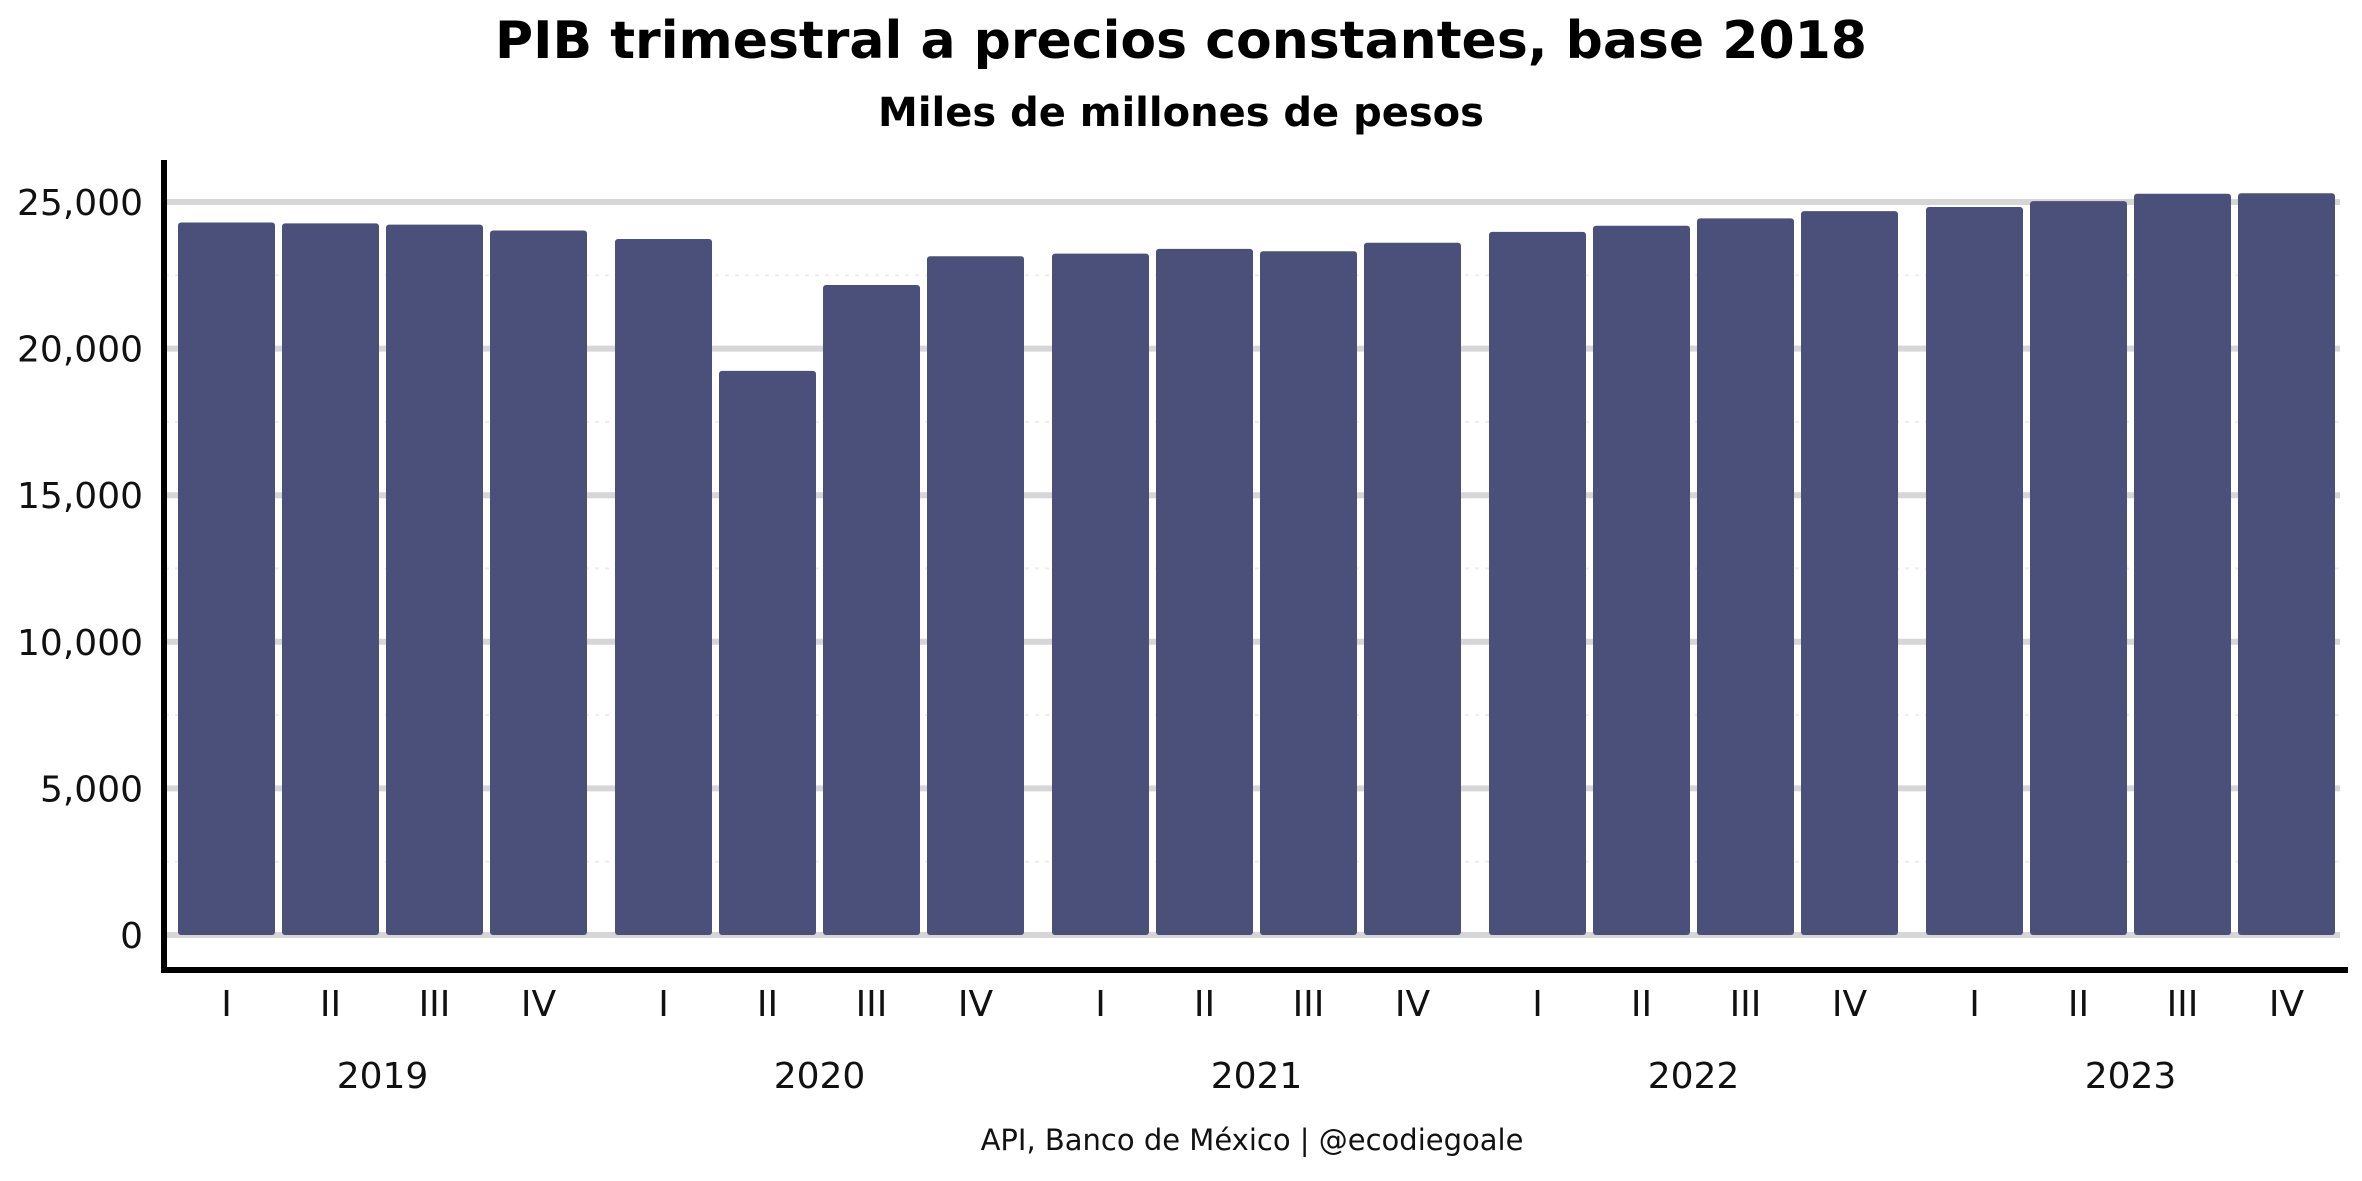 This screenshot has width=2362, height=1181. What do you see at coordinates (1412, 588) in the screenshot?
I see `bar-2021-q4` at bounding box center [1412, 588].